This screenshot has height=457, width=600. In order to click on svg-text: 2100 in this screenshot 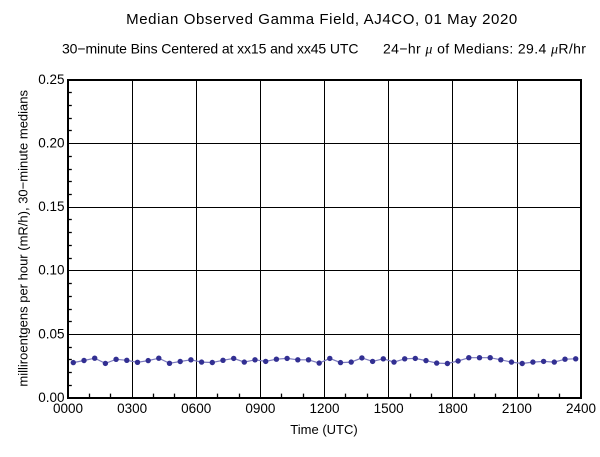, I will do `click(517, 408)`.